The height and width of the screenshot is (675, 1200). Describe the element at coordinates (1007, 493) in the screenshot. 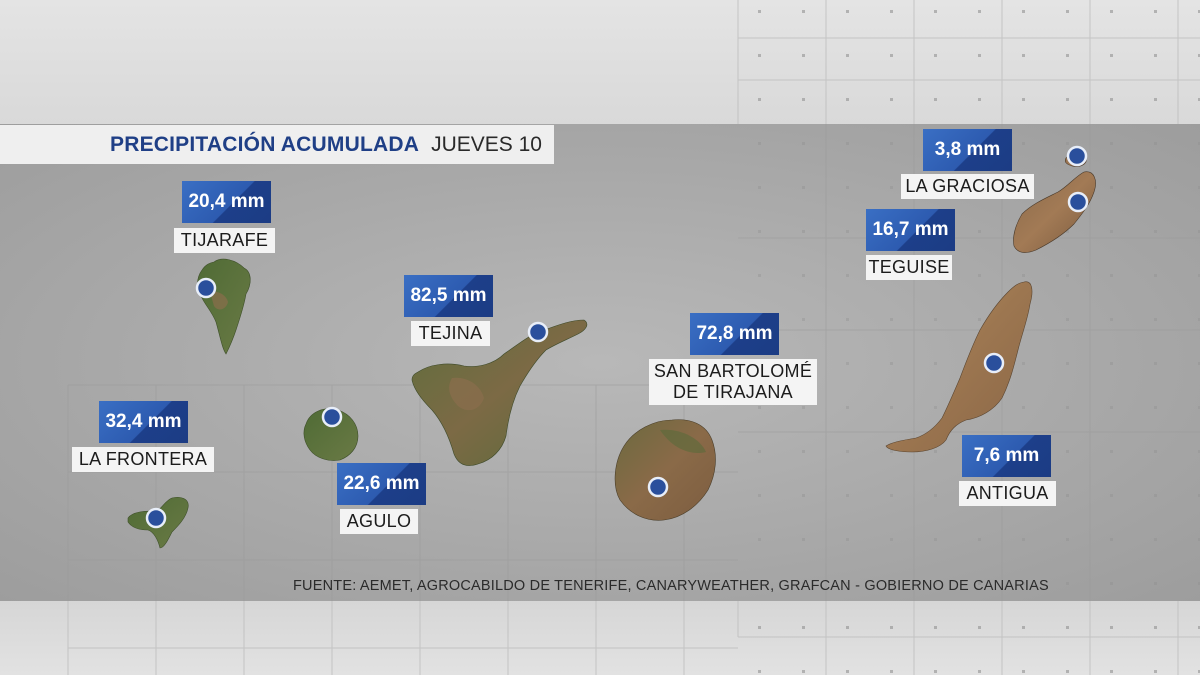

I see `label-antigua: ANTIGUA` at that location.